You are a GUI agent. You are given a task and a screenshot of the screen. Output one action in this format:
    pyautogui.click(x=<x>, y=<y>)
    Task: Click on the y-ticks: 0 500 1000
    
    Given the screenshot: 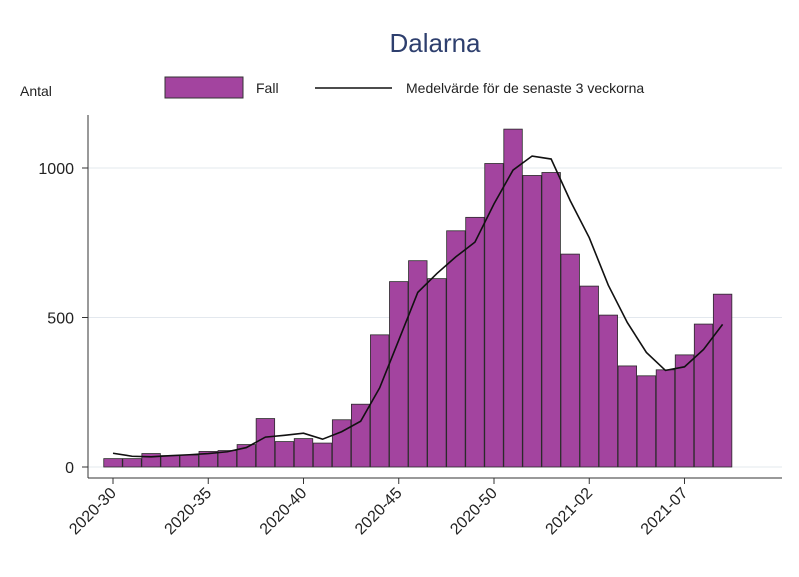 What is the action you would take?
    pyautogui.click(x=63, y=319)
    